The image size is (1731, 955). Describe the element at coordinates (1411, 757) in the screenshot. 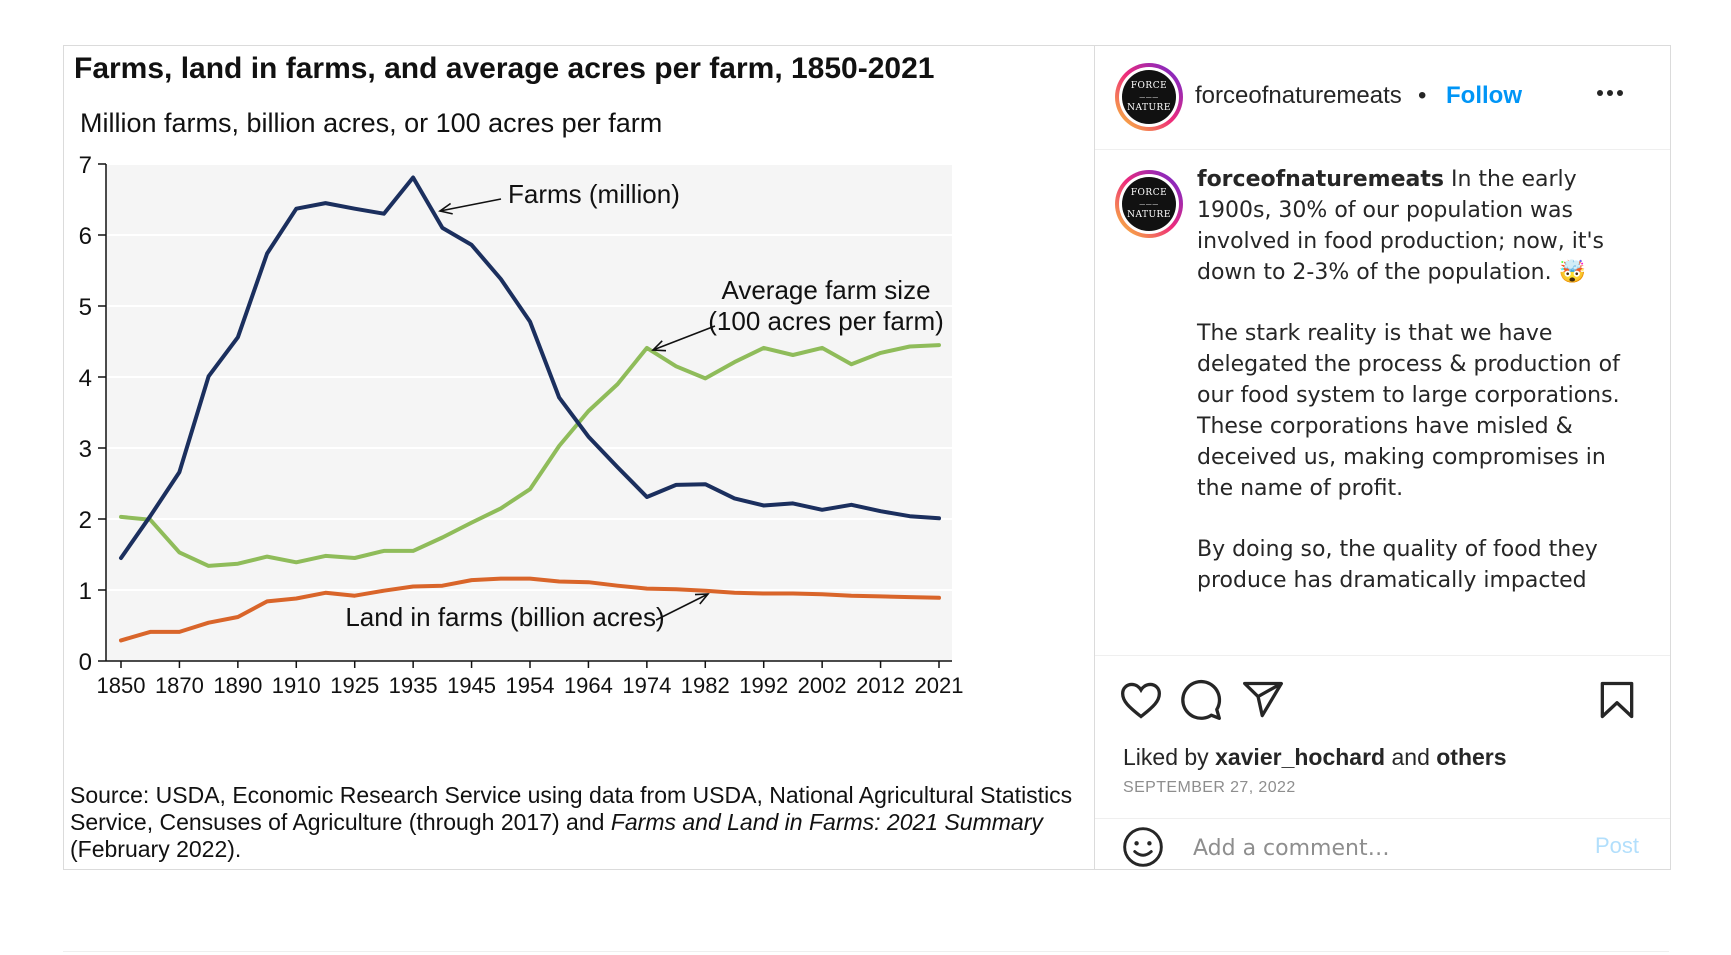

I see `liked-and: and` at that location.